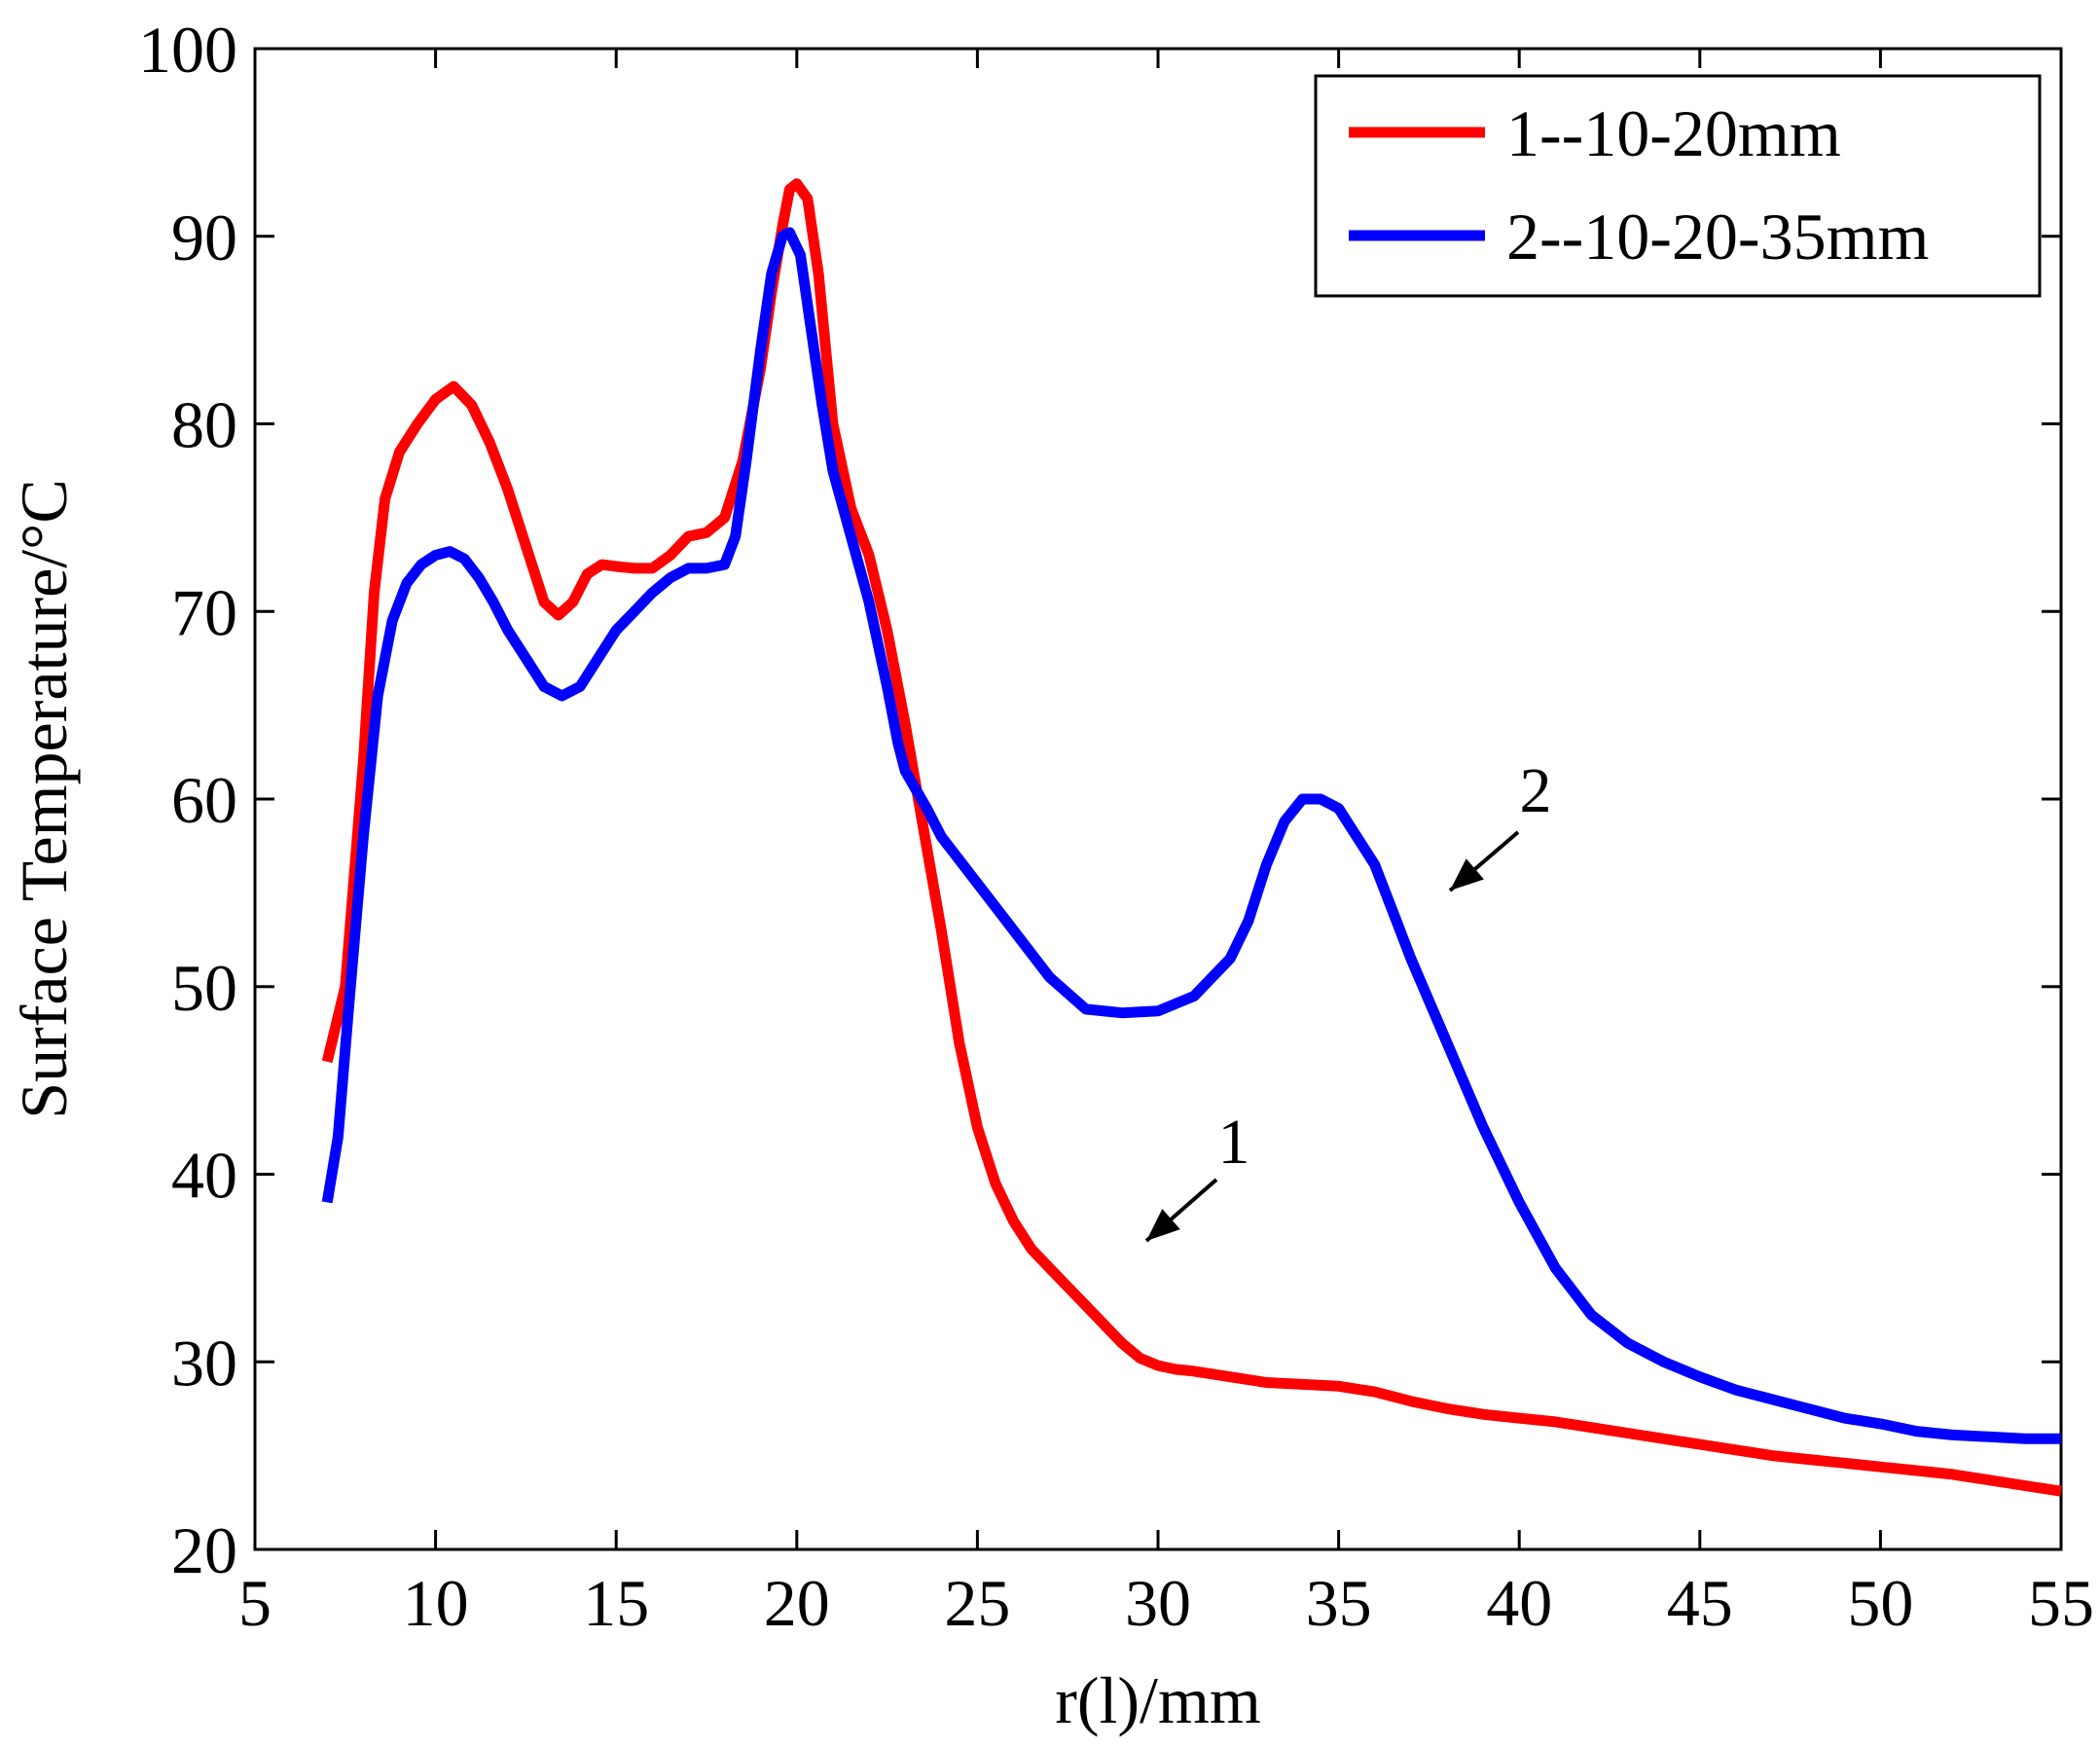 The height and width of the screenshot is (1747, 2100). Describe the element at coordinates (2061, 1603) in the screenshot. I see `x-tick-label: 55` at that location.